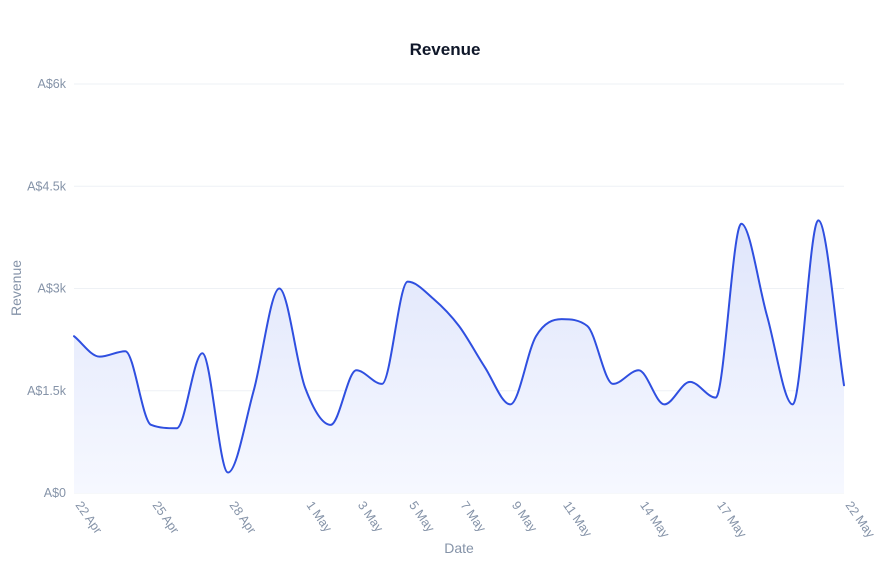  I want to click on y-tick-label: A$1.5k, so click(47, 391).